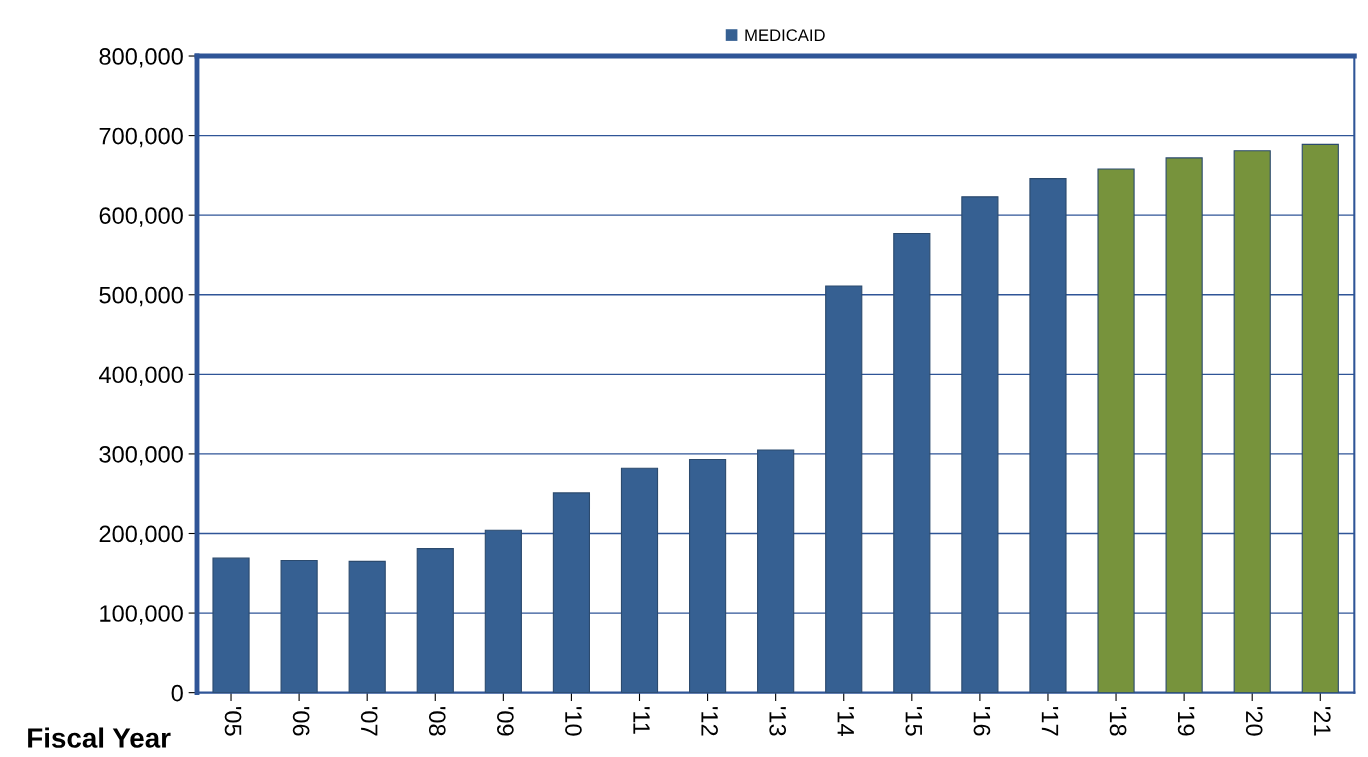 The height and width of the screenshot is (757, 1368). I want to click on x-tick-label: '14, so click(845, 721).